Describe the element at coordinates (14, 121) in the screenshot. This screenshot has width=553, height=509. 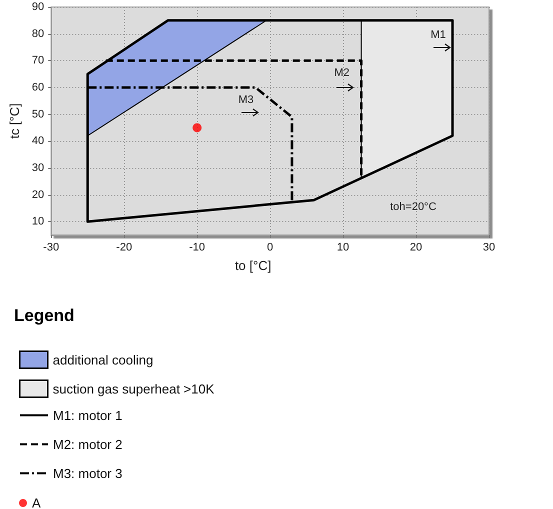
I see `y-axis-title: tc [°C]` at that location.